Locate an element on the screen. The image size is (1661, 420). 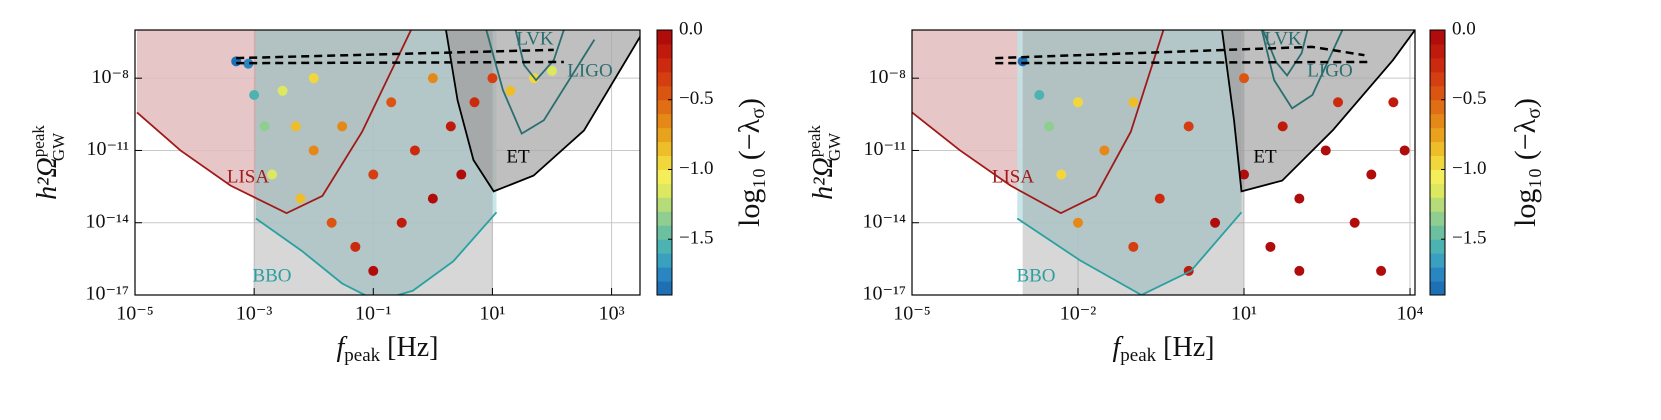
colorbar-tick-label: −1.5 is located at coordinates (1469, 238).